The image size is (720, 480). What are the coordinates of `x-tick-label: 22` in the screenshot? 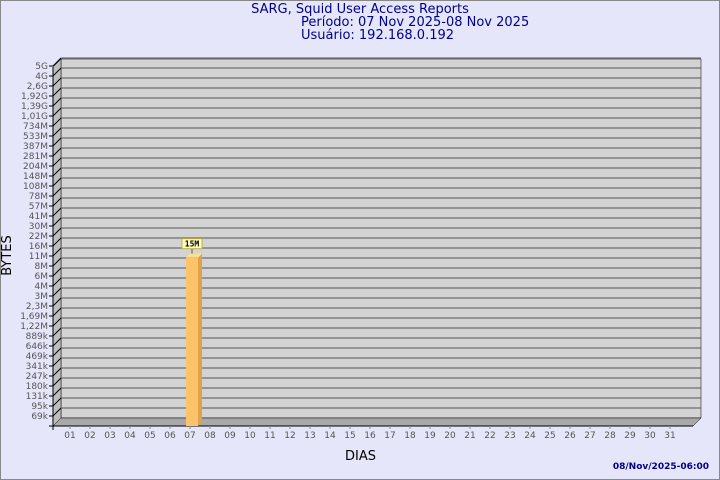 It's located at (489, 436).